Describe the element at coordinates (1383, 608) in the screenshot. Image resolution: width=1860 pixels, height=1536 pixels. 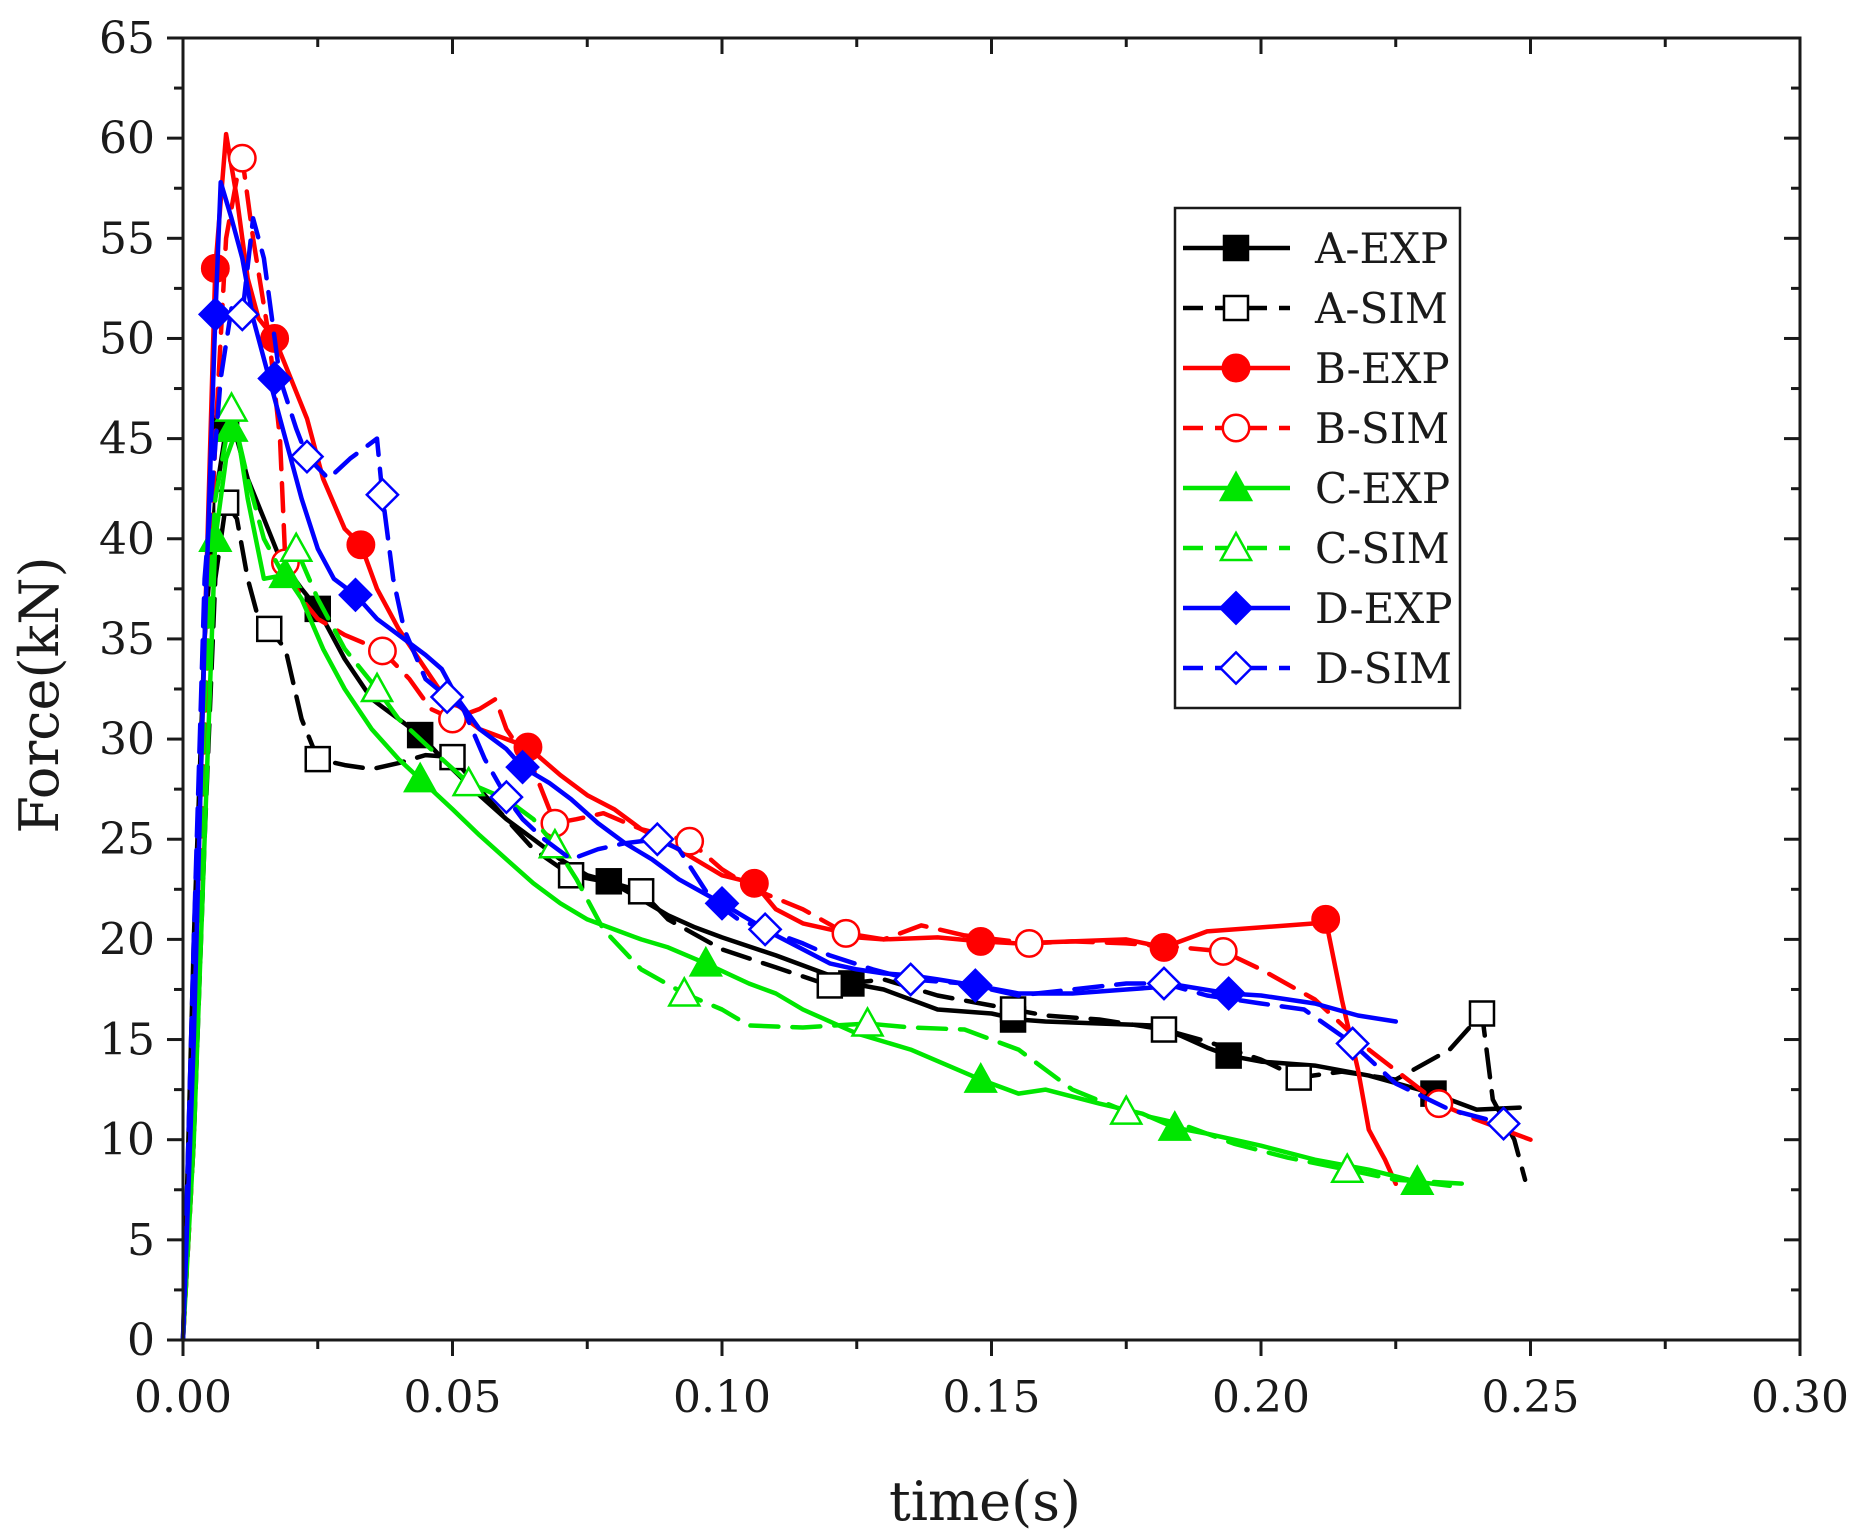
I see `legend-label-d-exp: D-EXP` at that location.